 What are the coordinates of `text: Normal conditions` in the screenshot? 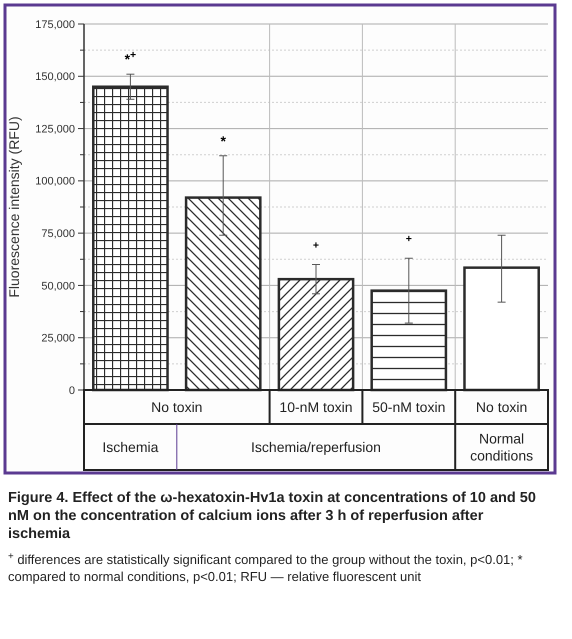 It's located at (502, 447).